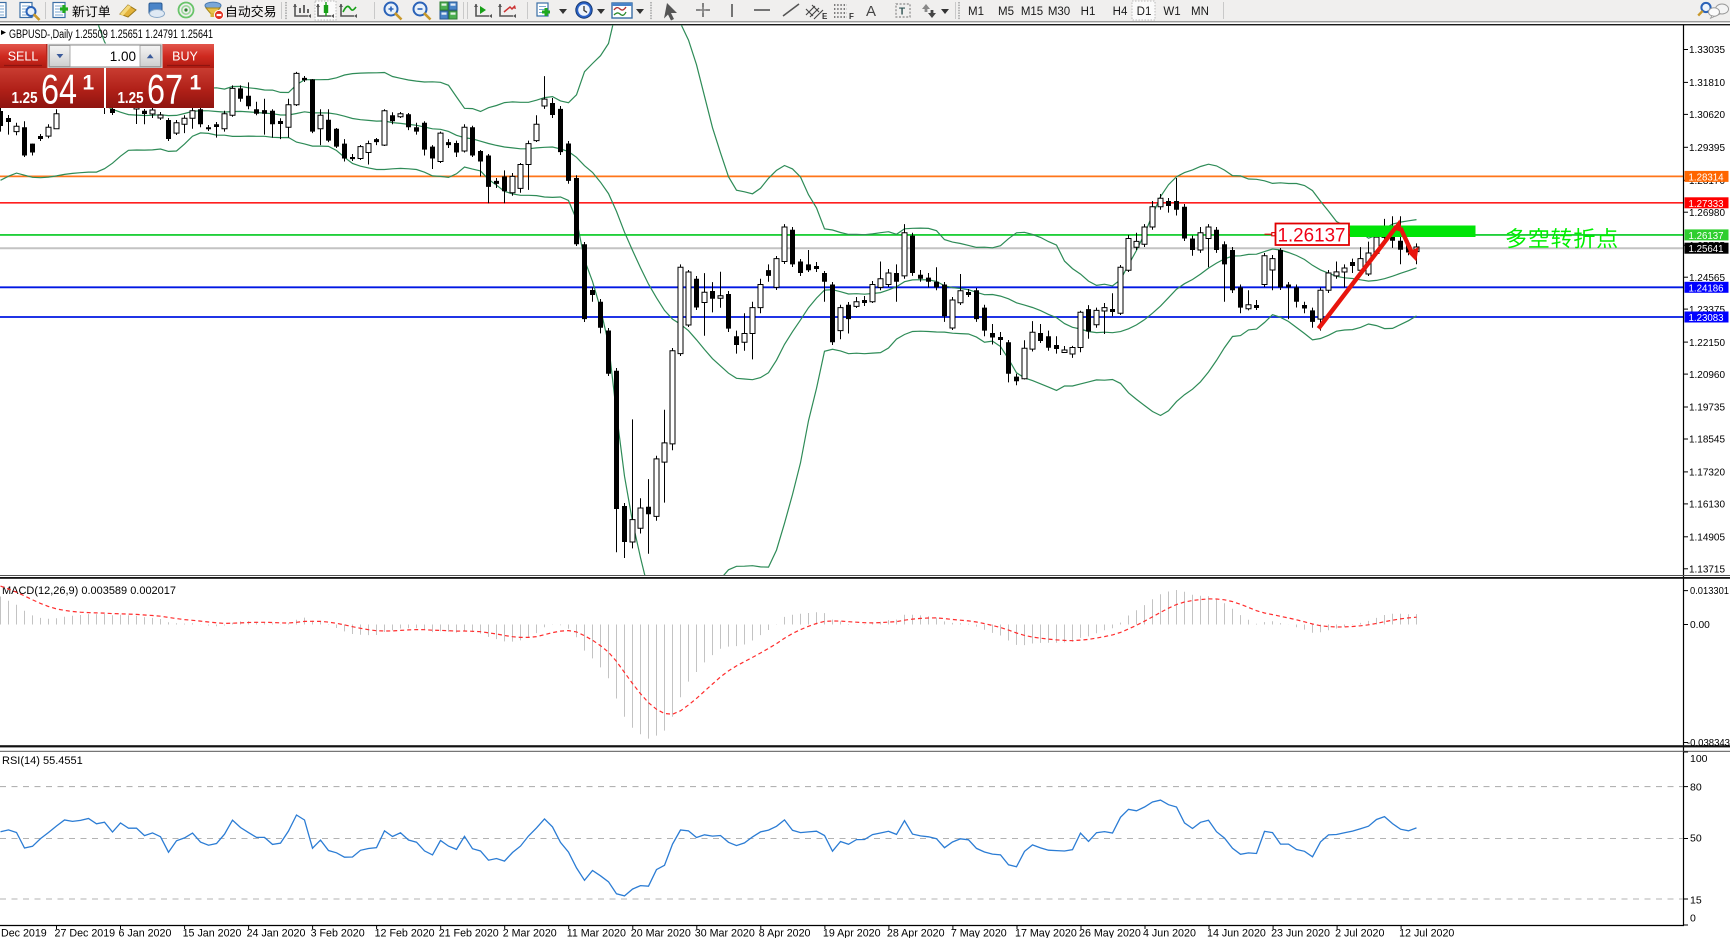 The width and height of the screenshot is (1730, 943). What do you see at coordinates (1236, 933) in the screenshot?
I see `svg-text: 14 Jun 2020` at bounding box center [1236, 933].